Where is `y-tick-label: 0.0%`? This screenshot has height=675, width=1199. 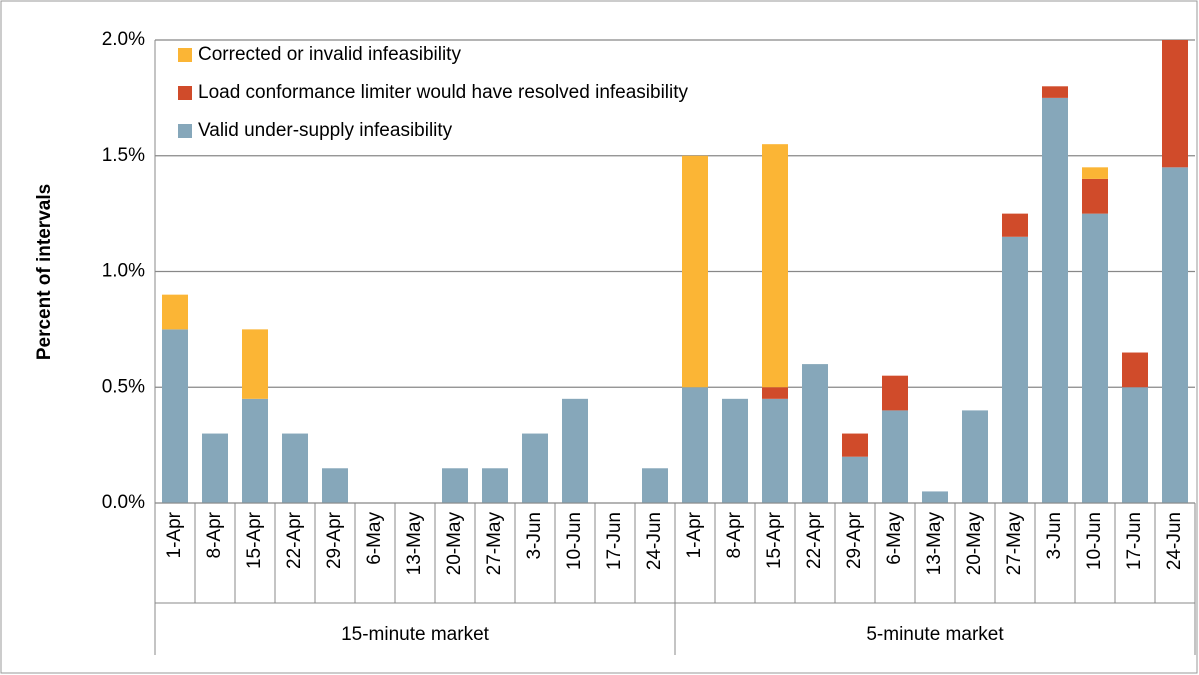 y-tick-label: 0.0% is located at coordinates (123, 502).